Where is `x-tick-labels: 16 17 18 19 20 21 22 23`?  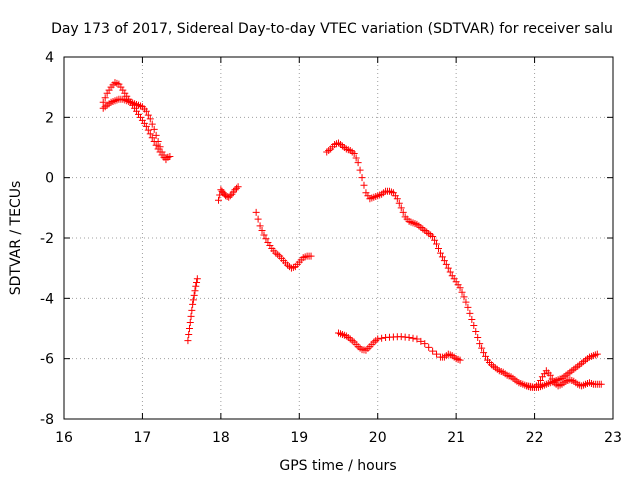 x-tick-labels: 16 17 18 19 20 21 22 23 is located at coordinates (338, 438).